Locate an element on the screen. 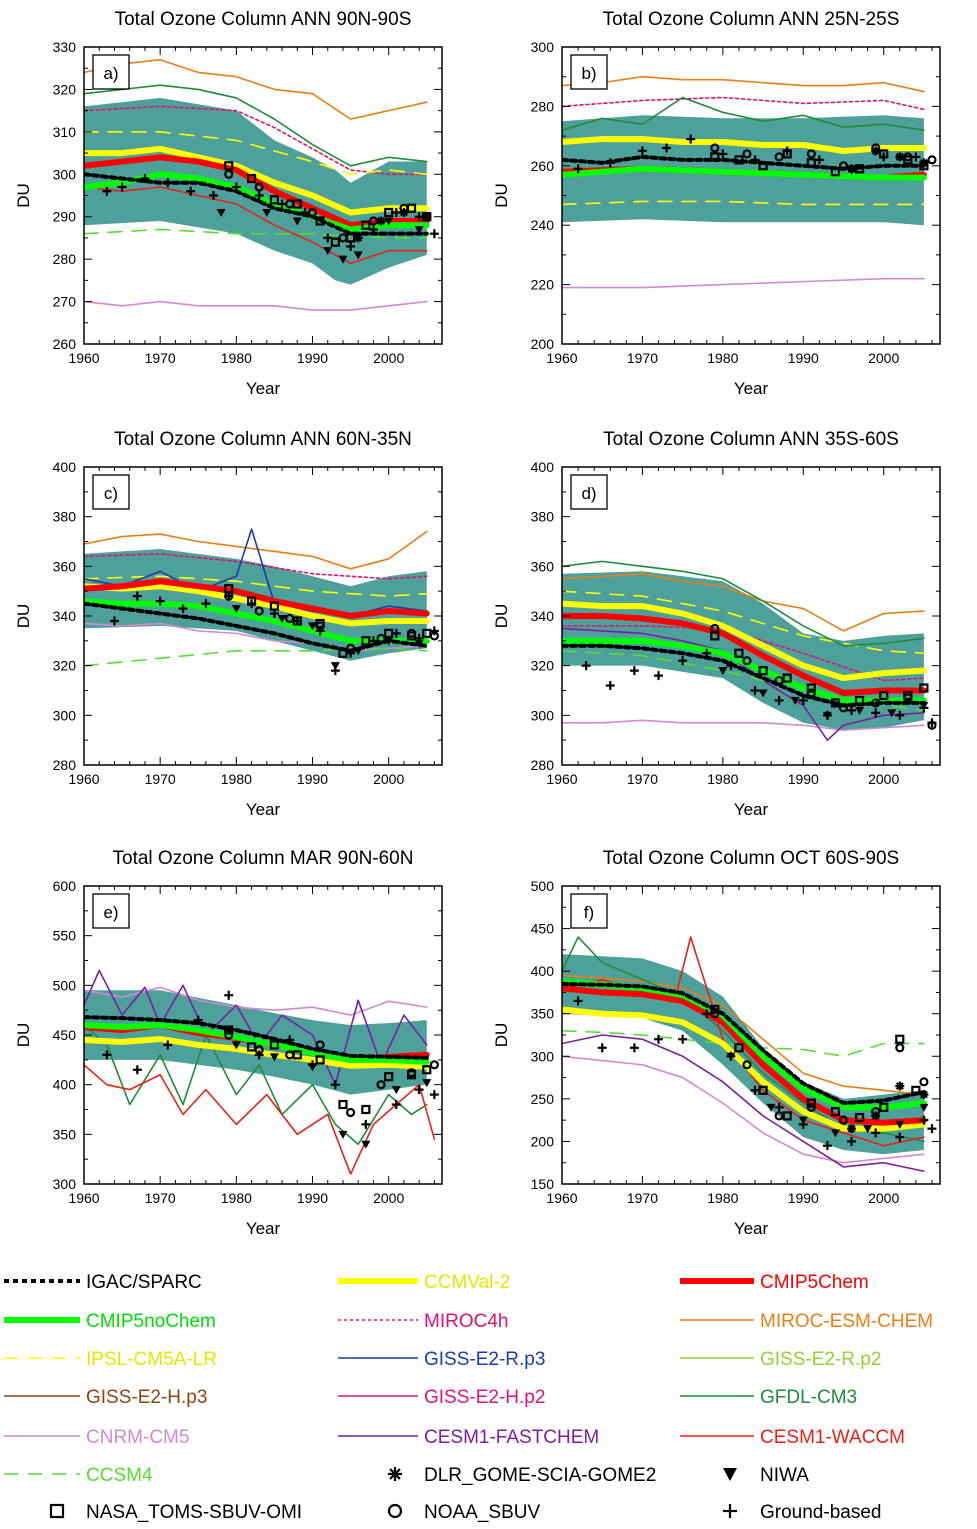 The height and width of the screenshot is (1529, 977). series-cesm1-fastchem is located at coordinates (743, 1103).